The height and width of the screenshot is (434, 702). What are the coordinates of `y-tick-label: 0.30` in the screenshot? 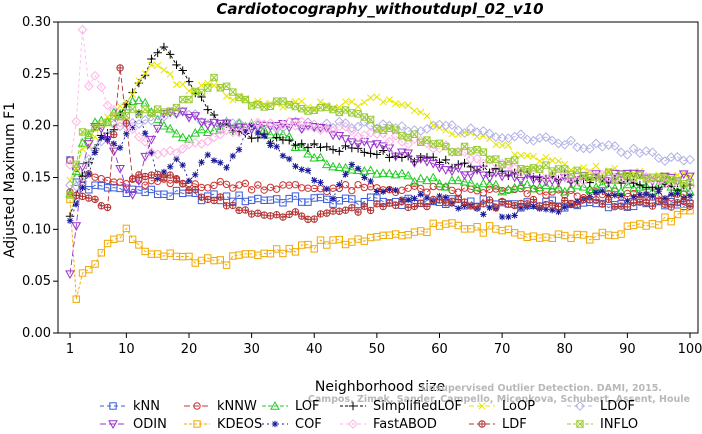 It's located at (36, 22).